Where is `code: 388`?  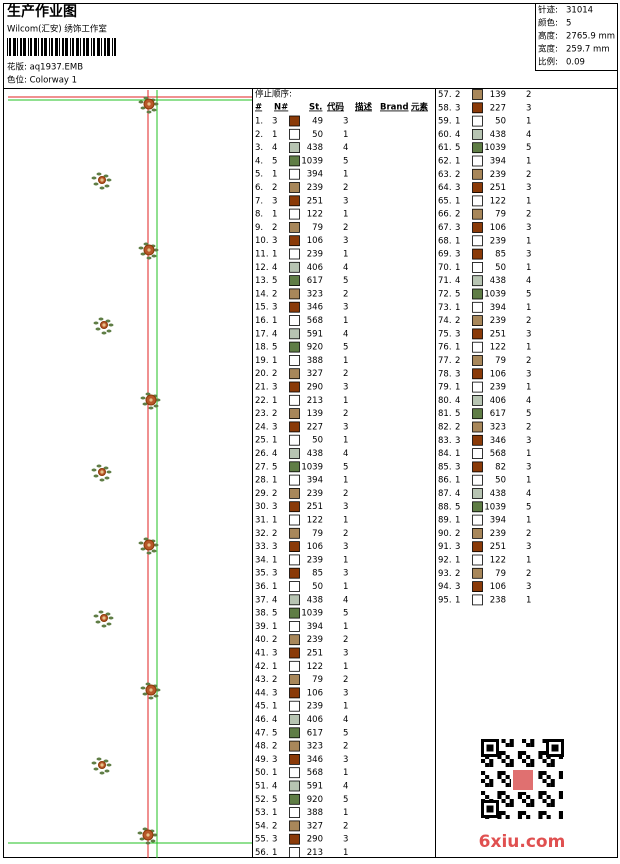
code: 388 is located at coordinates (315, 361).